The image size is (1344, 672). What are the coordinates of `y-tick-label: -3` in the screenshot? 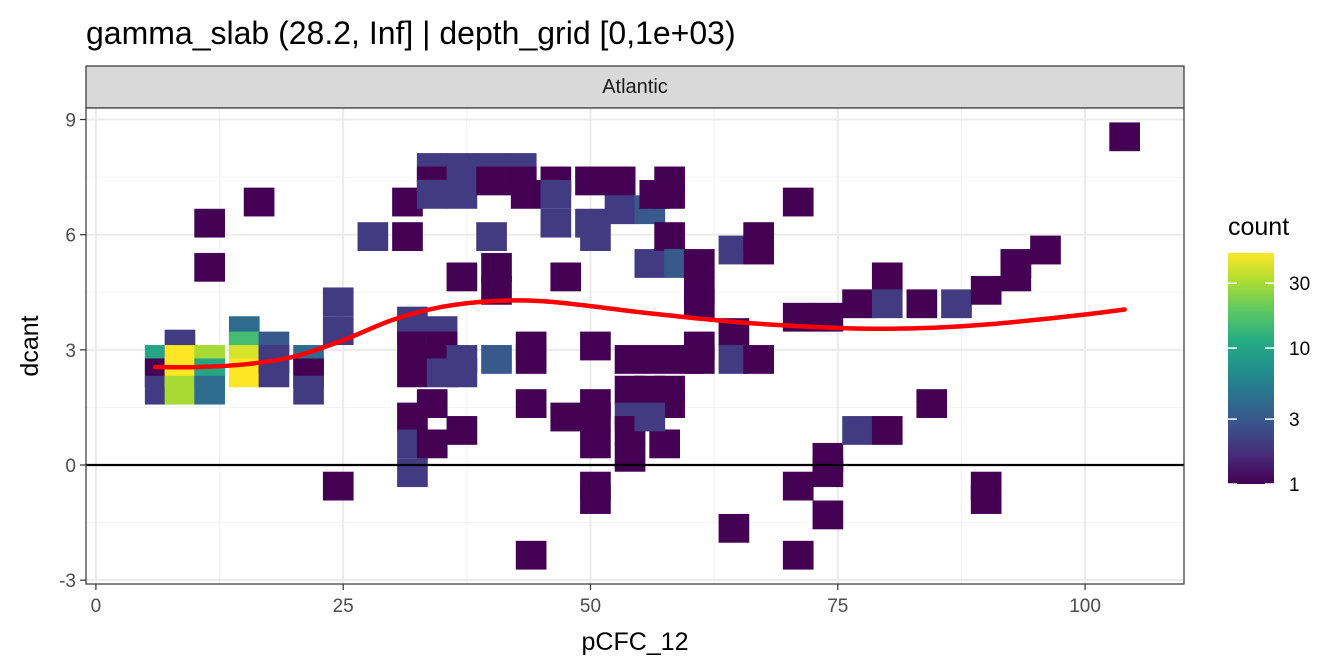 It's located at (67, 581).